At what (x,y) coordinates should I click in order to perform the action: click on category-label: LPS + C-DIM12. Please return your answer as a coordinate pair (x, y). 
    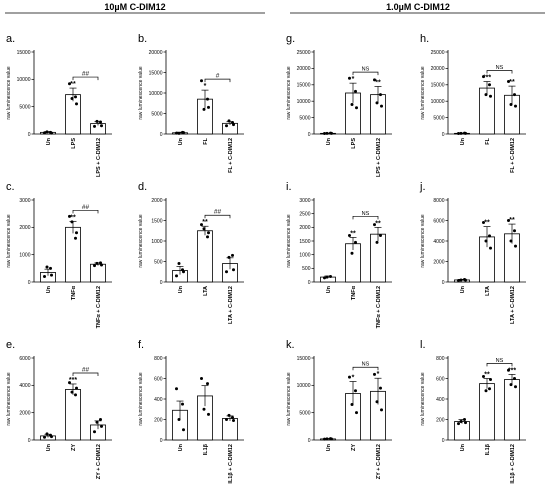
    Looking at the image, I should click on (99, 157).